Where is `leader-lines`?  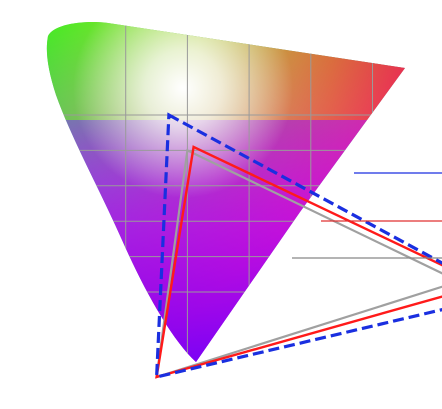 leader-lines is located at coordinates (367, 215).